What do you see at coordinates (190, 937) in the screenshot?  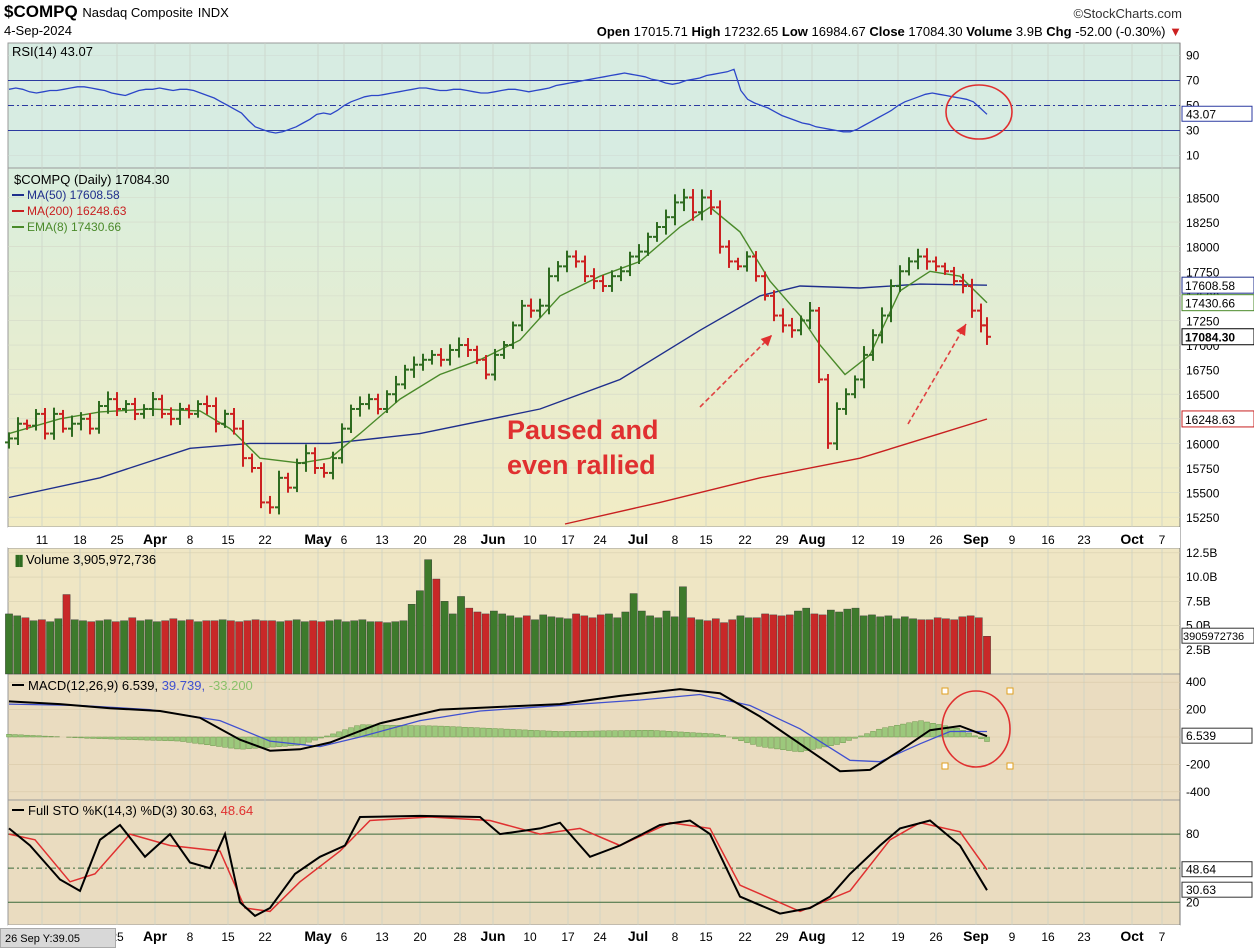 I see `xaxis-tick-label: 8` at bounding box center [190, 937].